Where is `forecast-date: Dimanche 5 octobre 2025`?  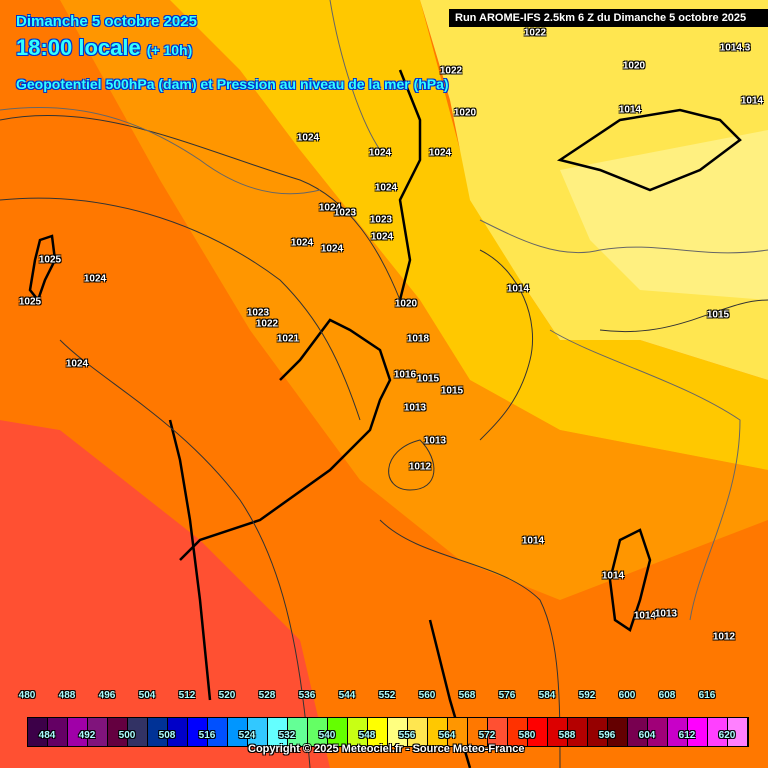
forecast-date: Dimanche 5 octobre 2025 is located at coordinates (106, 21).